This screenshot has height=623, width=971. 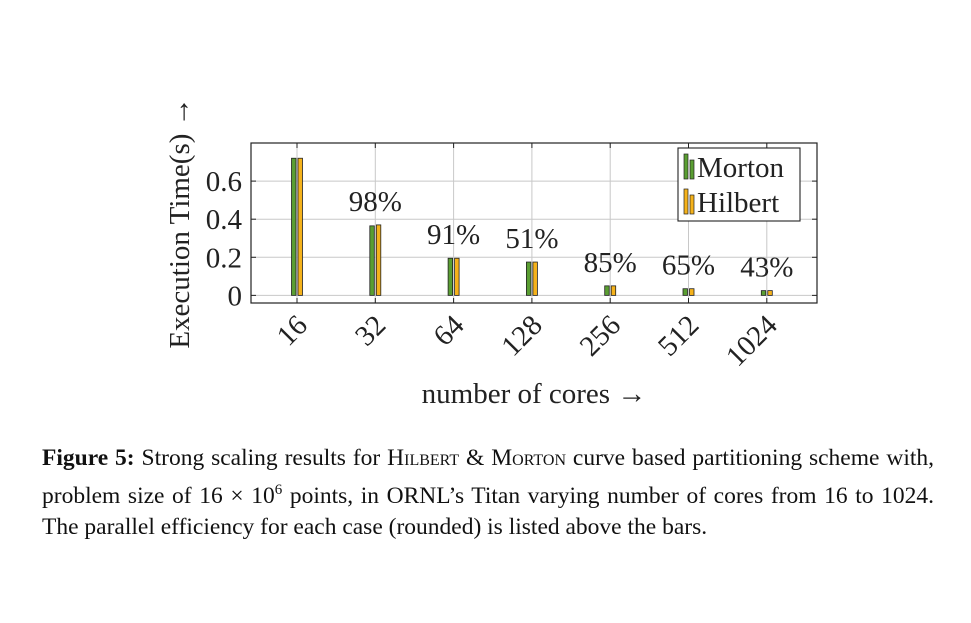 What do you see at coordinates (278, 489) in the screenshot?
I see `caption-exponent: 6` at bounding box center [278, 489].